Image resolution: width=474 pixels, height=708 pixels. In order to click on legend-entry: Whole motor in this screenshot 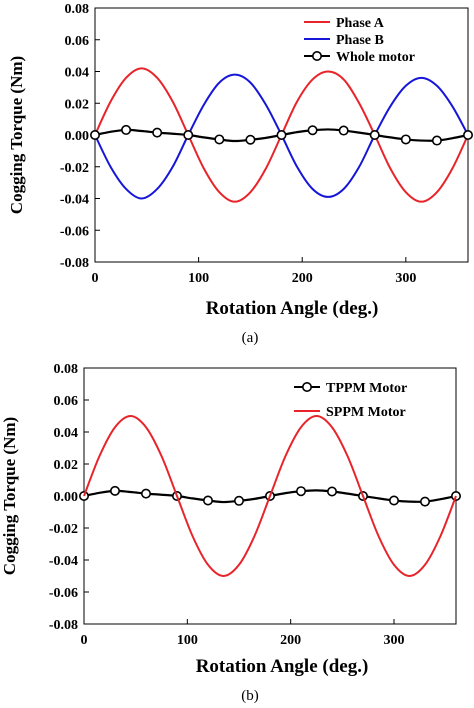, I will do `click(375, 57)`.